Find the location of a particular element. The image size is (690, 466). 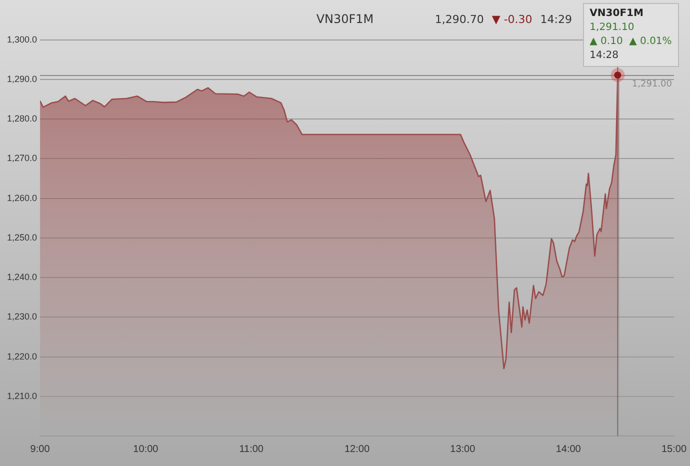

annotation: 1,290.70 is located at coordinates (459, 19).